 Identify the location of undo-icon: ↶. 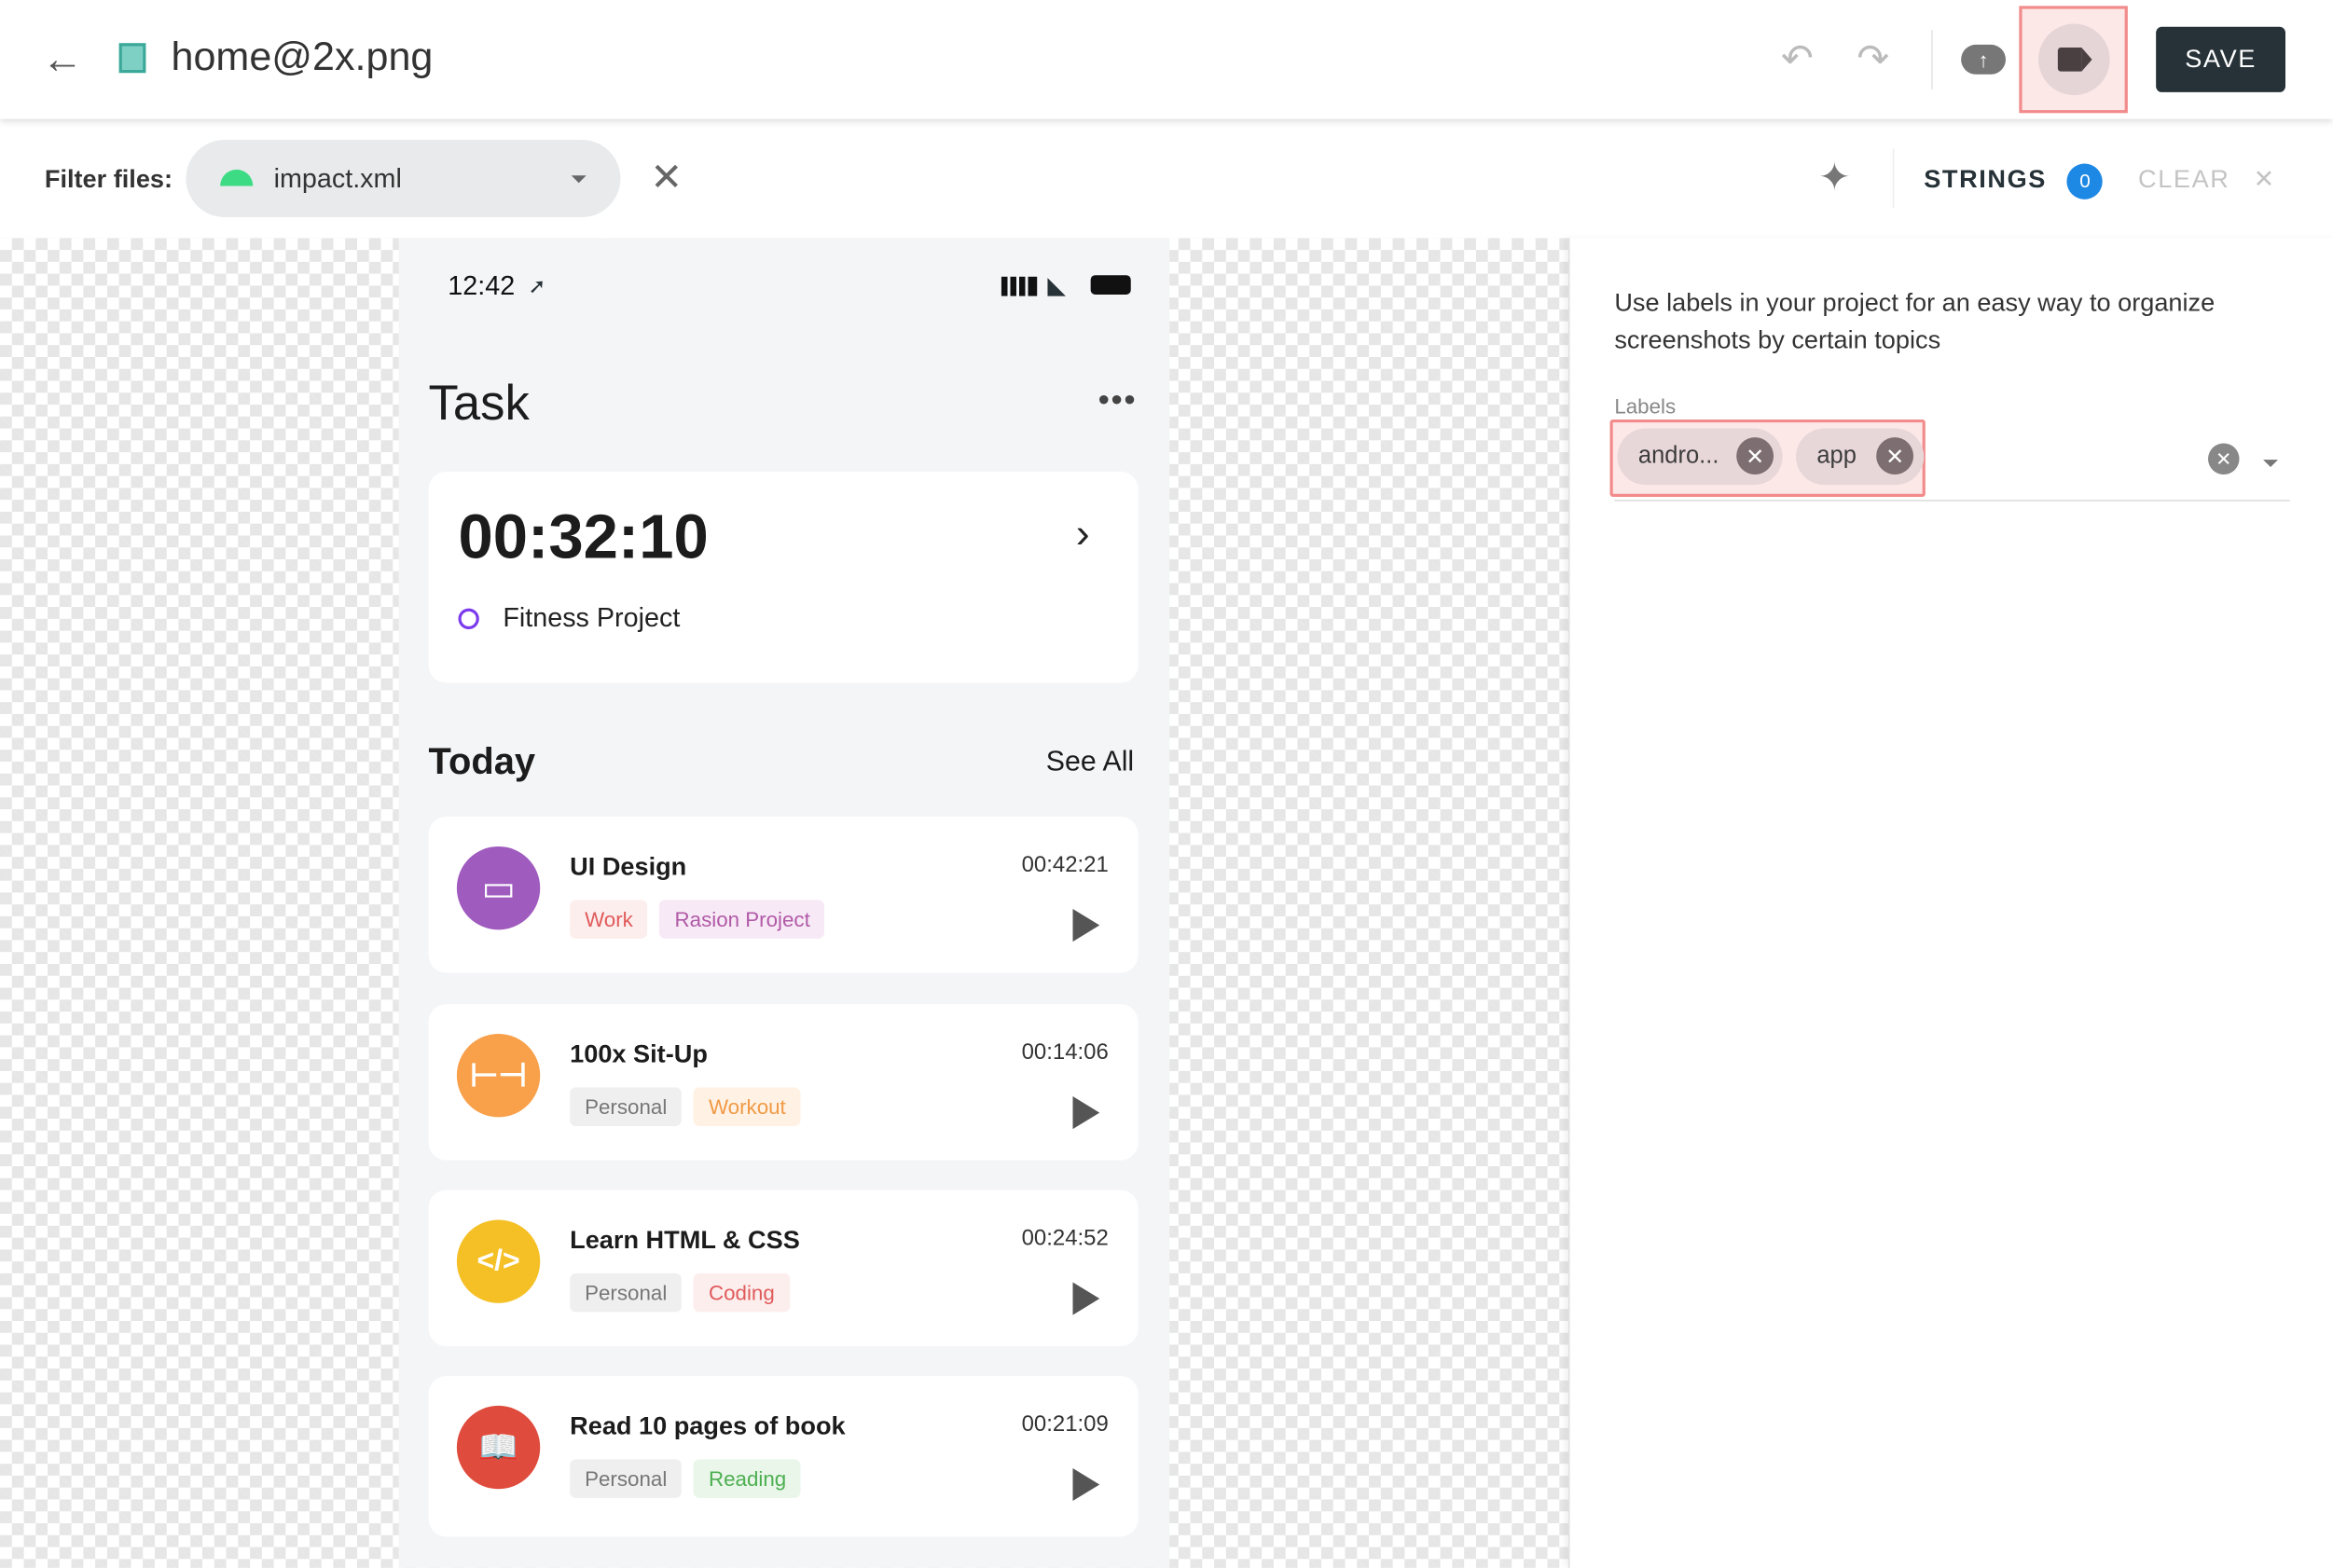
(1798, 58).